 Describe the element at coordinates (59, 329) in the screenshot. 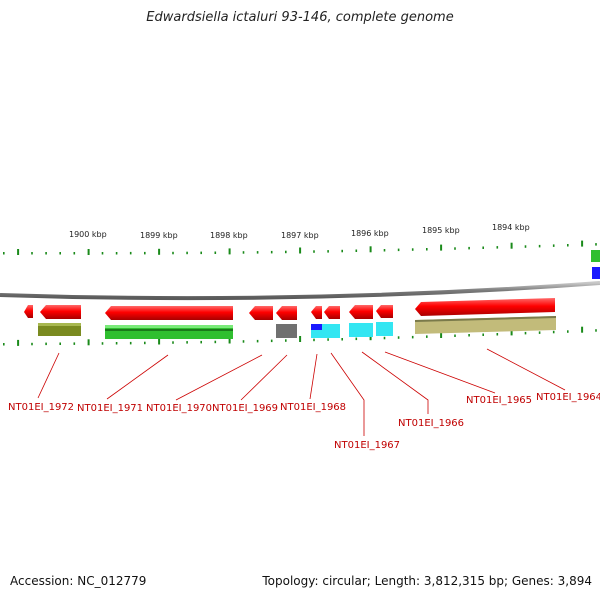

I see `feature-olive` at that location.